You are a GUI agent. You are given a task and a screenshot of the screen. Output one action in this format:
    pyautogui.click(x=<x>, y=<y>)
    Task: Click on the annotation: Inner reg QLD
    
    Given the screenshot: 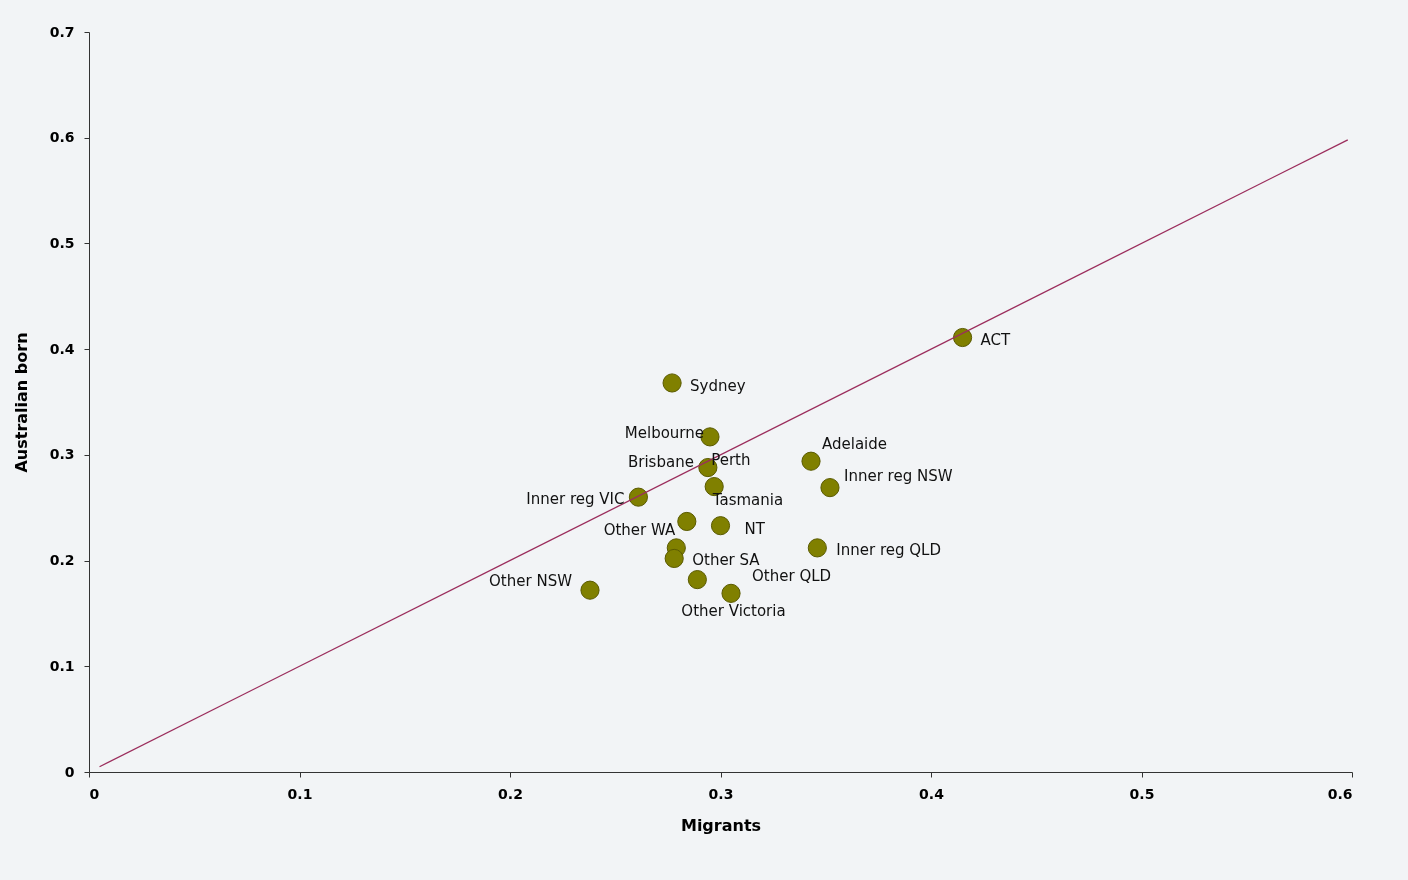 What is the action you would take?
    pyautogui.click(x=888, y=549)
    